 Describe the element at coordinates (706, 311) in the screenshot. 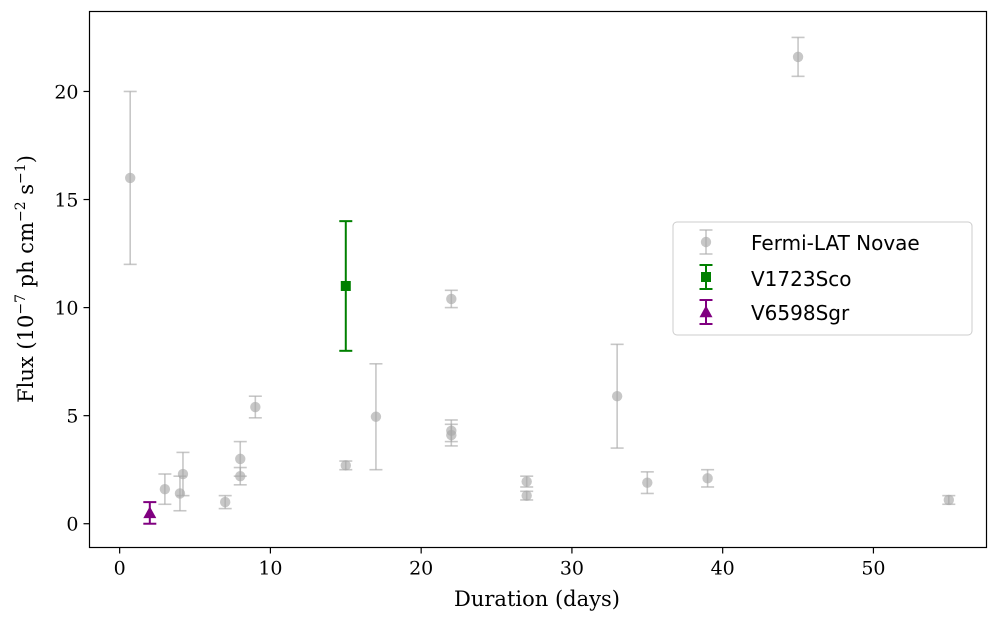

I see `legend-v6598sgr-marker` at that location.